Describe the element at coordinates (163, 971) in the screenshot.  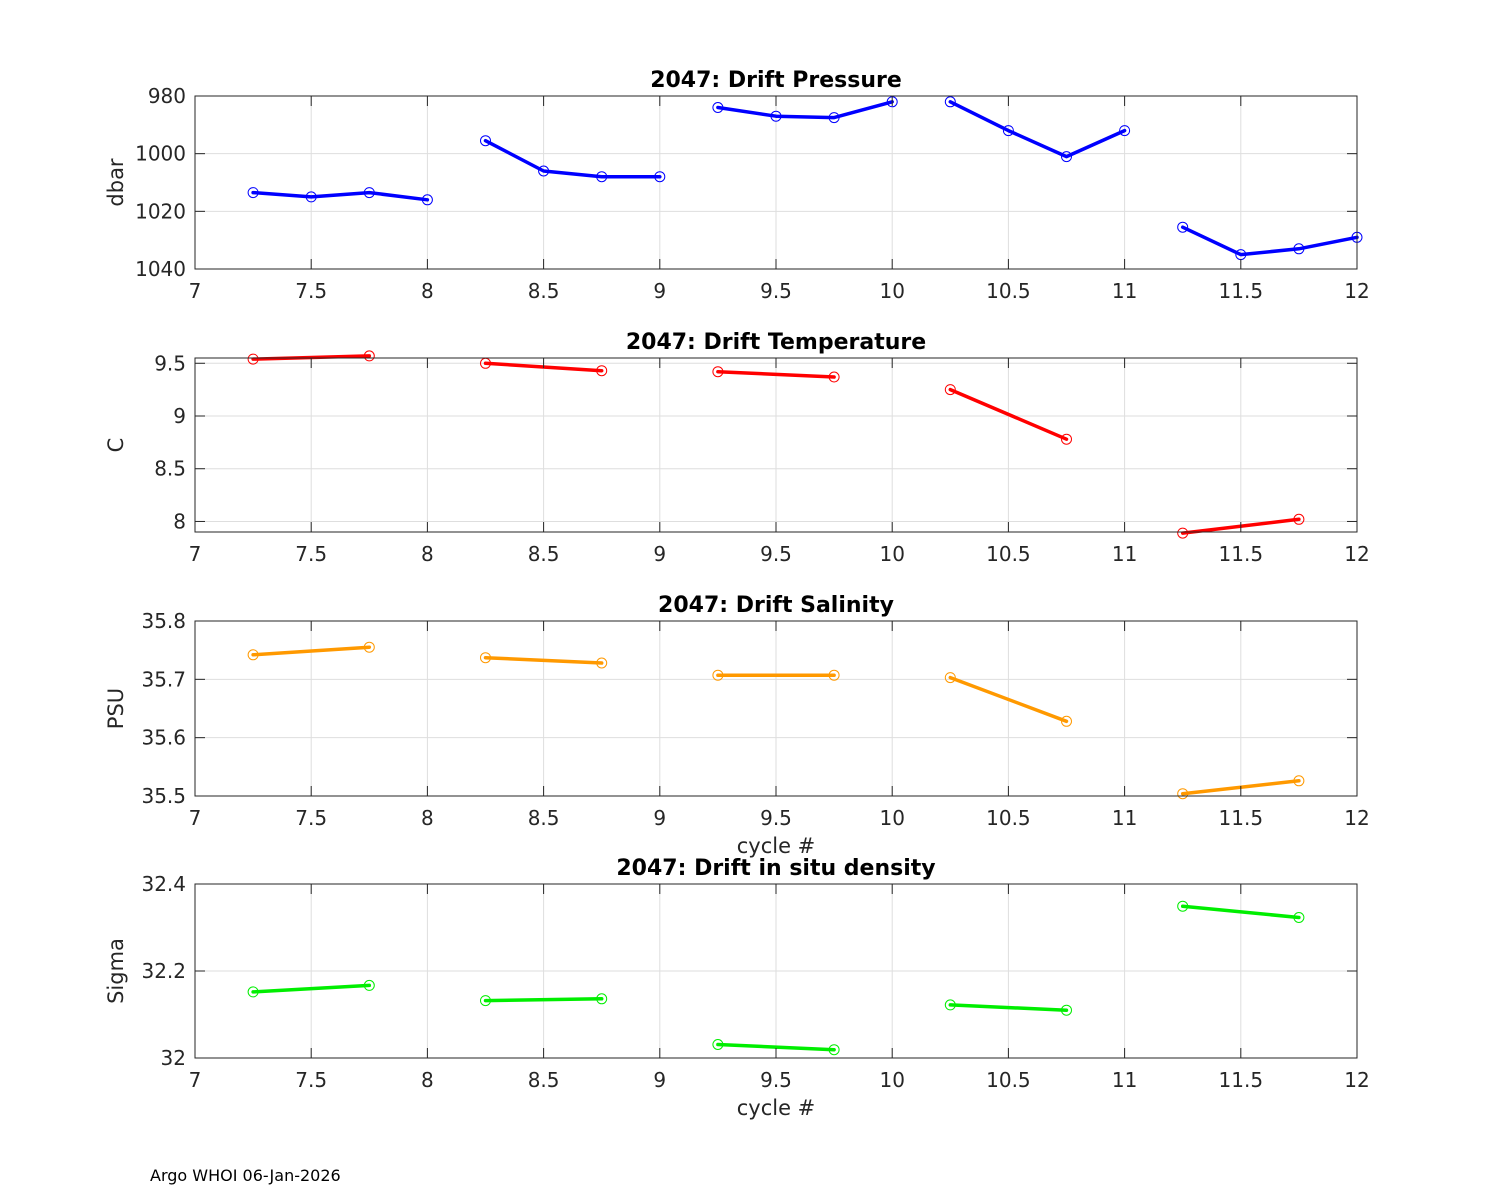
I see `density-y-tick-label: 32.2` at that location.